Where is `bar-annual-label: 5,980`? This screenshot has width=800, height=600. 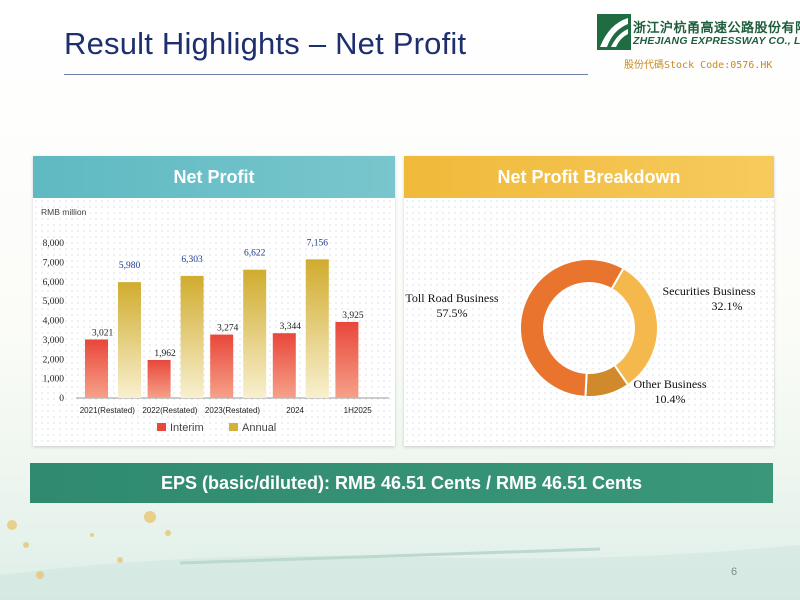 bar-annual-label: 5,980 is located at coordinates (130, 266).